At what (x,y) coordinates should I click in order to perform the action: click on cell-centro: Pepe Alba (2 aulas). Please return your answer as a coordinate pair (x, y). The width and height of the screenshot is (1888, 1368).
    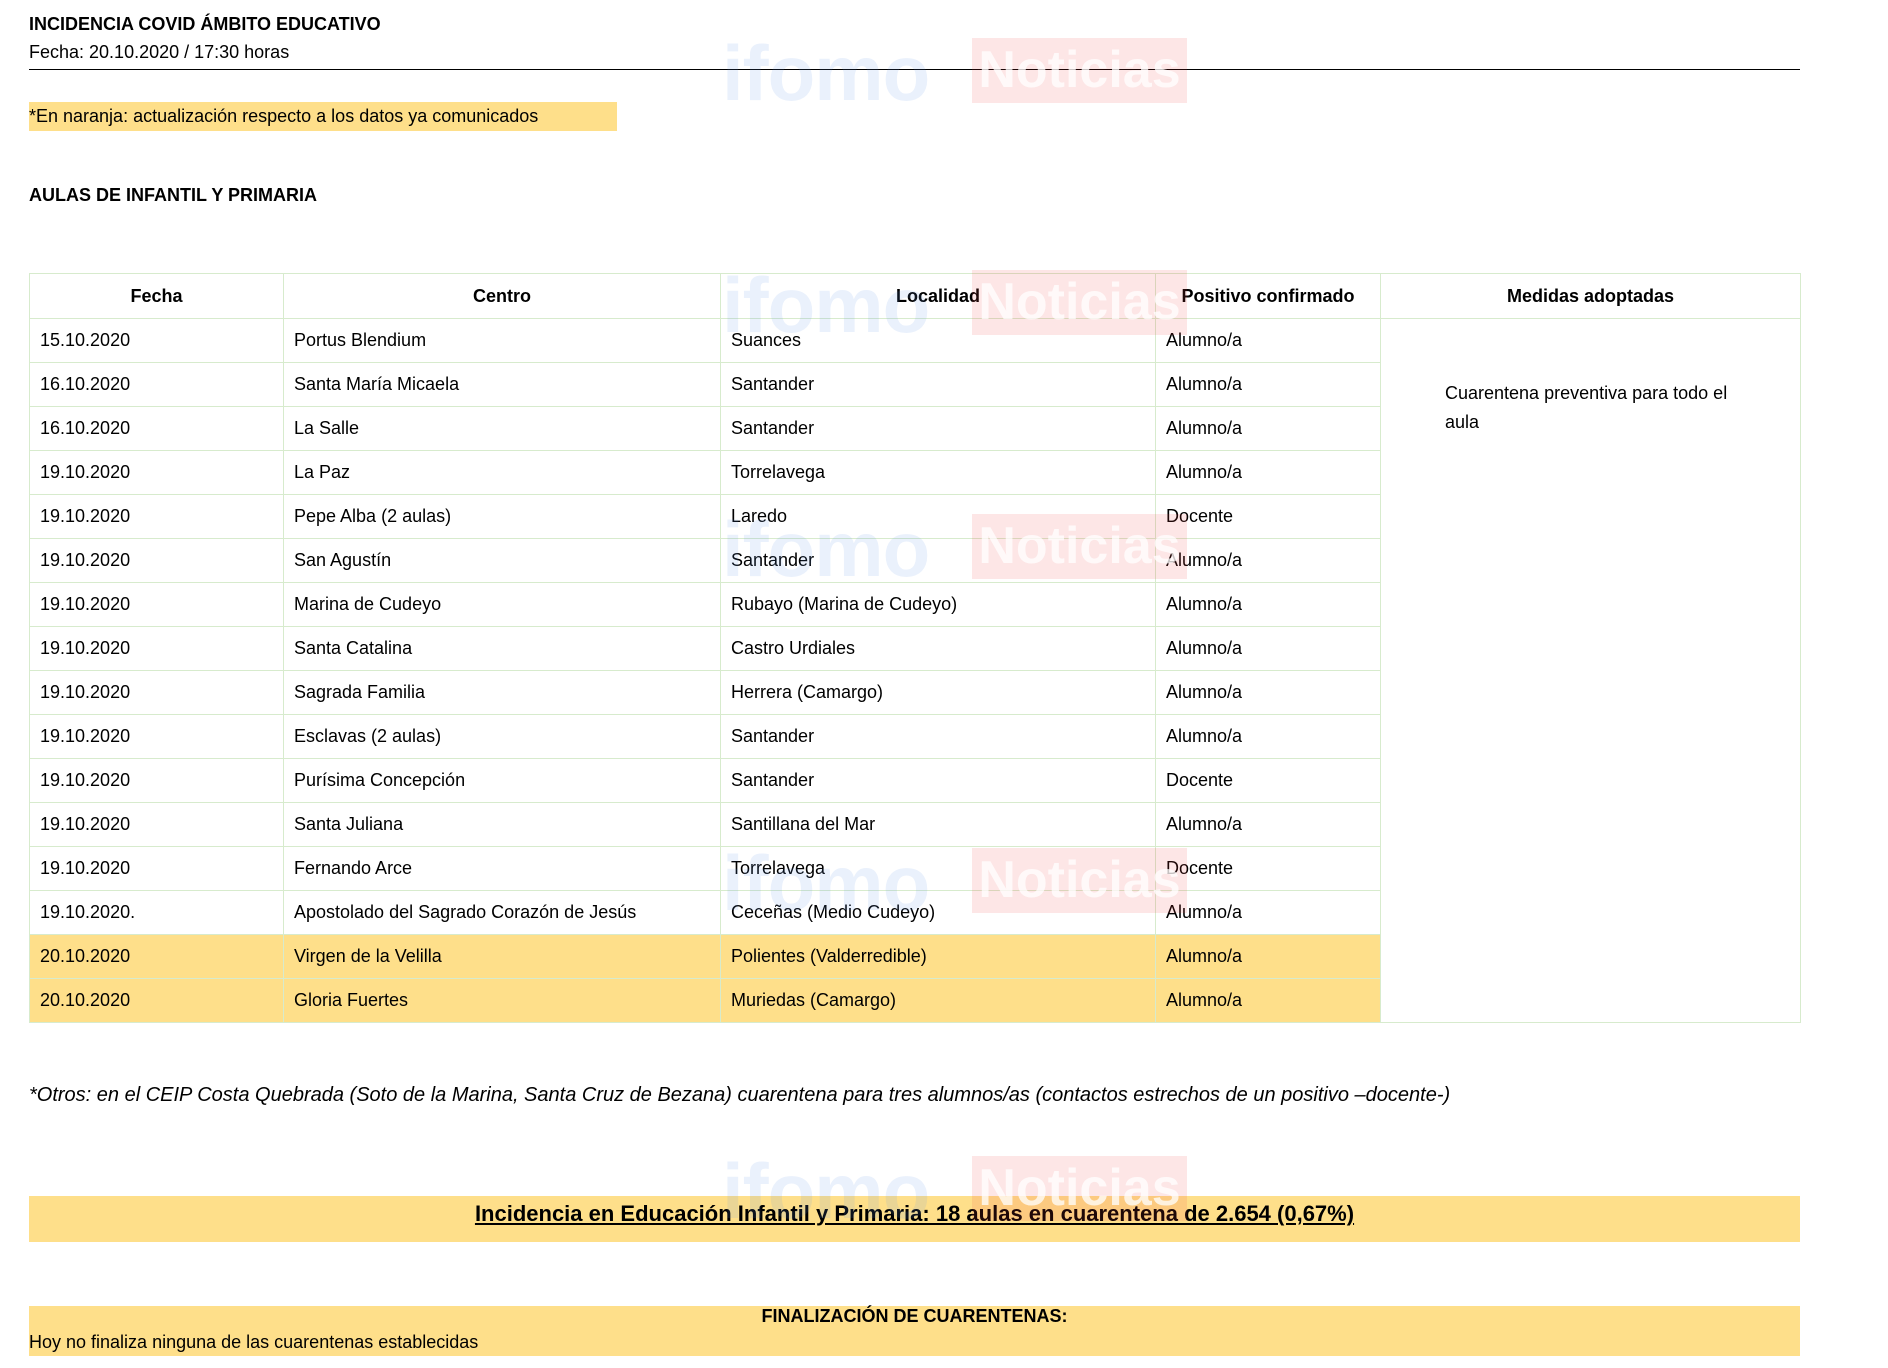
    Looking at the image, I should click on (502, 516).